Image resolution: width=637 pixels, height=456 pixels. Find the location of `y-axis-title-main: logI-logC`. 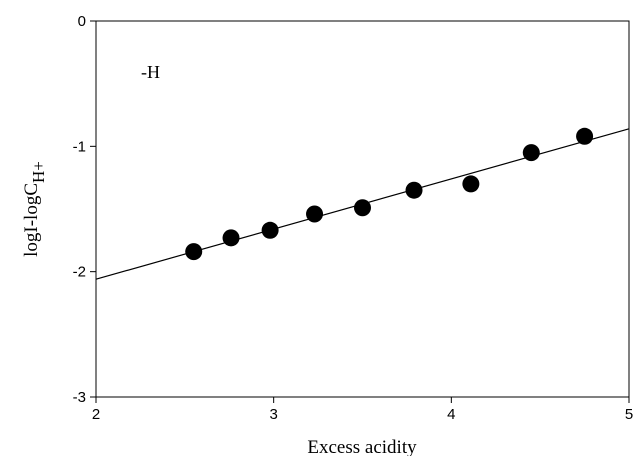

y-axis-title-main: logI-logC is located at coordinates (31, 220).